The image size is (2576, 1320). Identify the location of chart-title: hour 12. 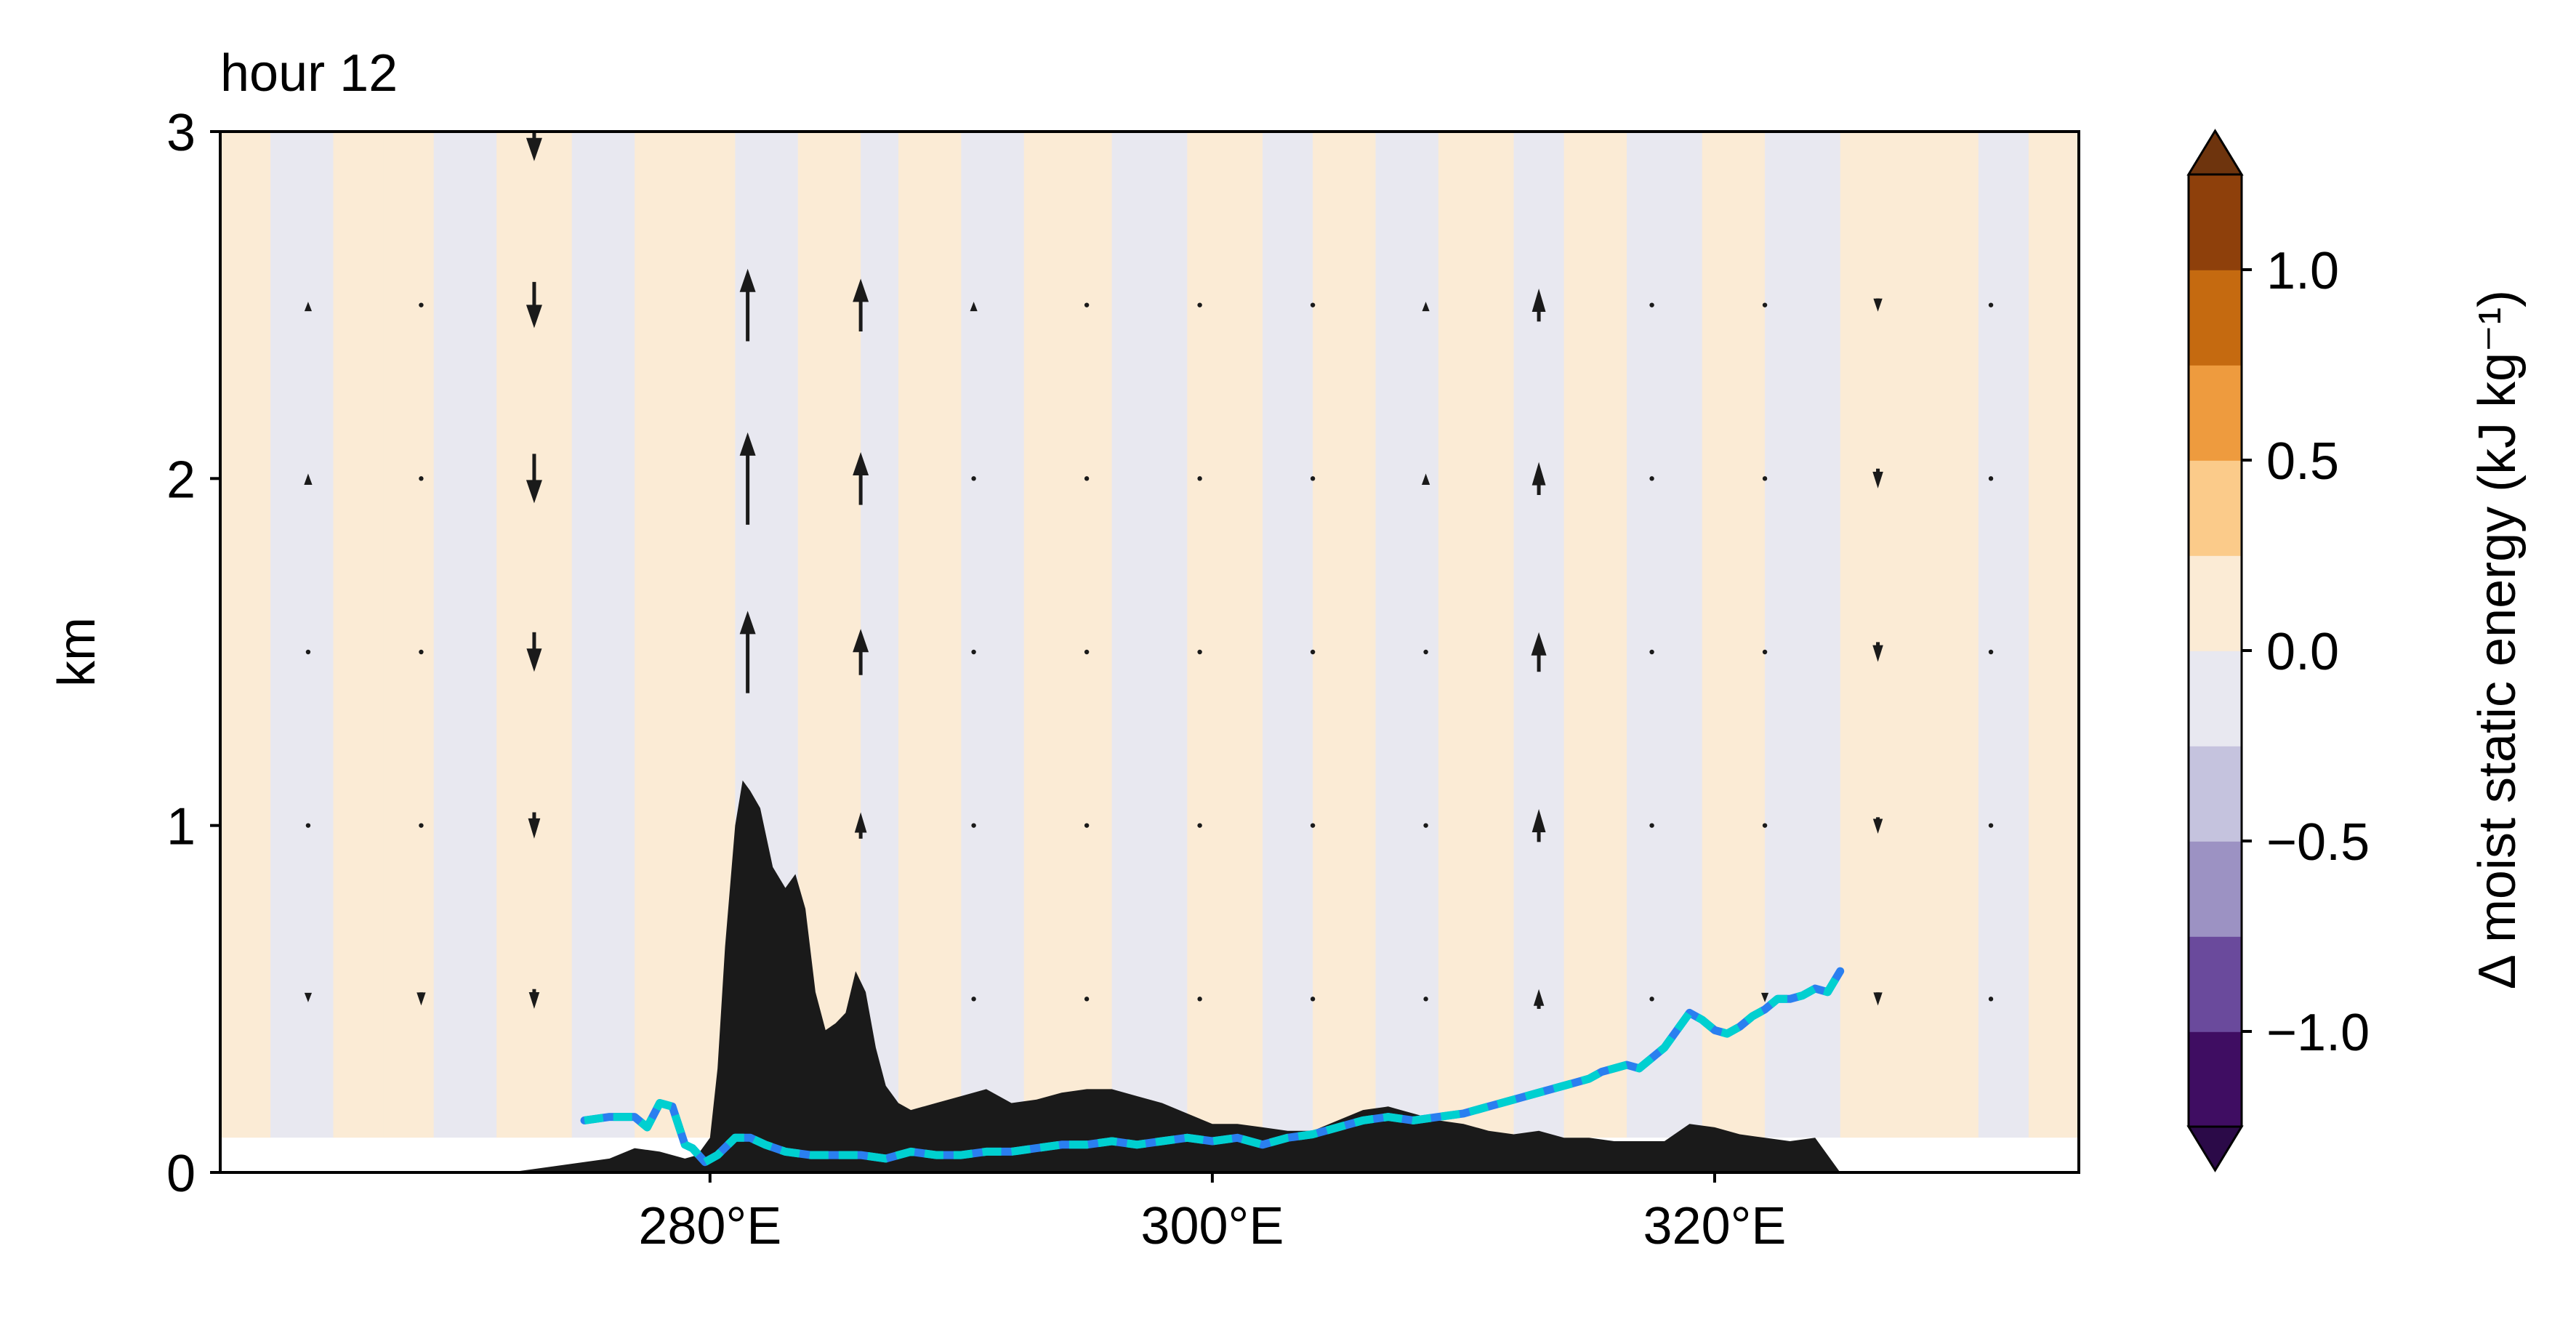
(309, 73).